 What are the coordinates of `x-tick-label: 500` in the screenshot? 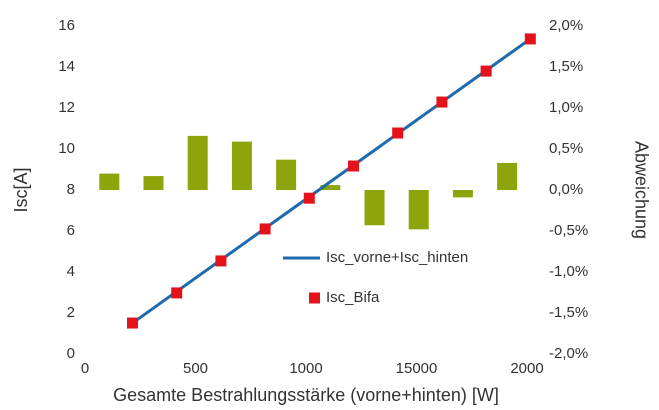 It's located at (195, 368).